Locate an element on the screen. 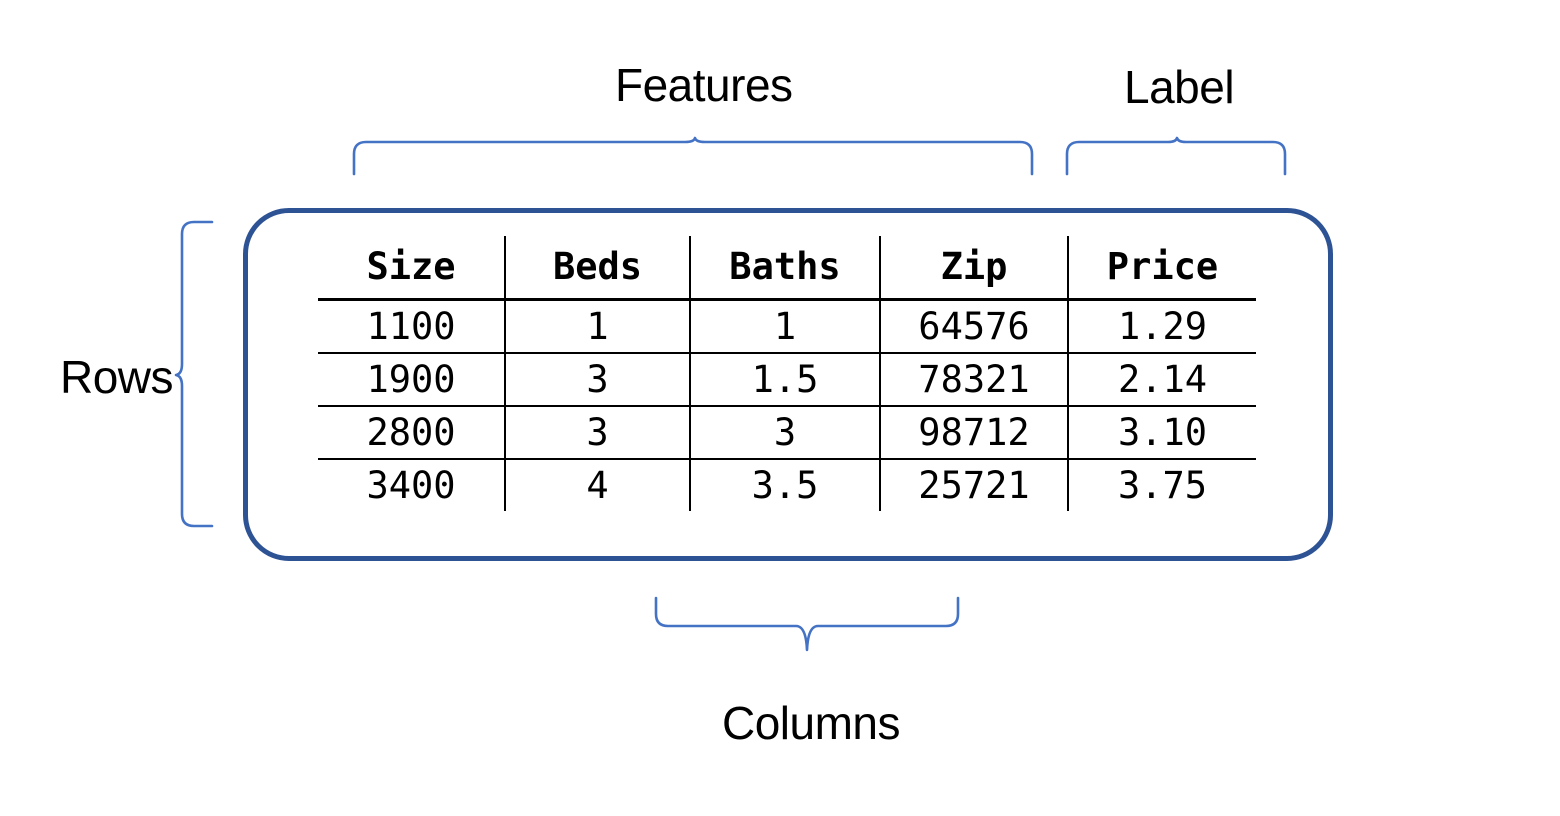 The height and width of the screenshot is (816, 1560). table-row: 1100 1 1 64576 1.29 is located at coordinates (787, 326).